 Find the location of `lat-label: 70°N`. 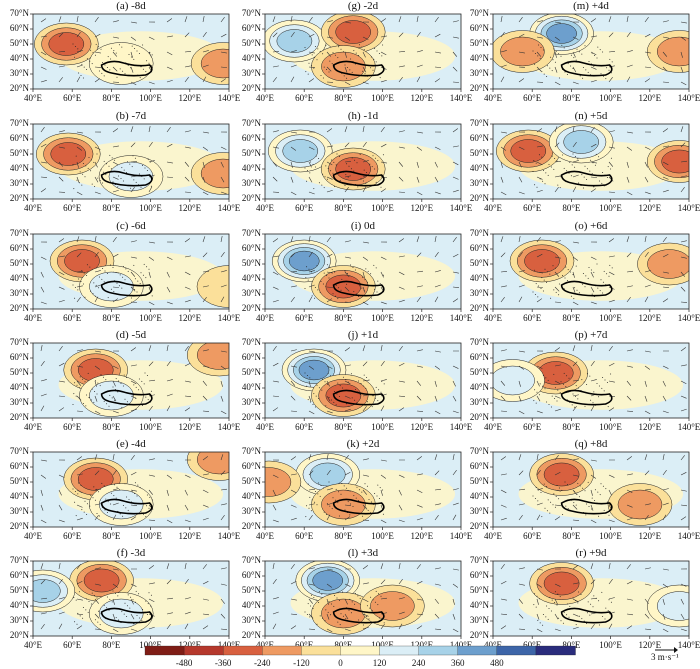

lat-label: 70°N is located at coordinates (251, 123).